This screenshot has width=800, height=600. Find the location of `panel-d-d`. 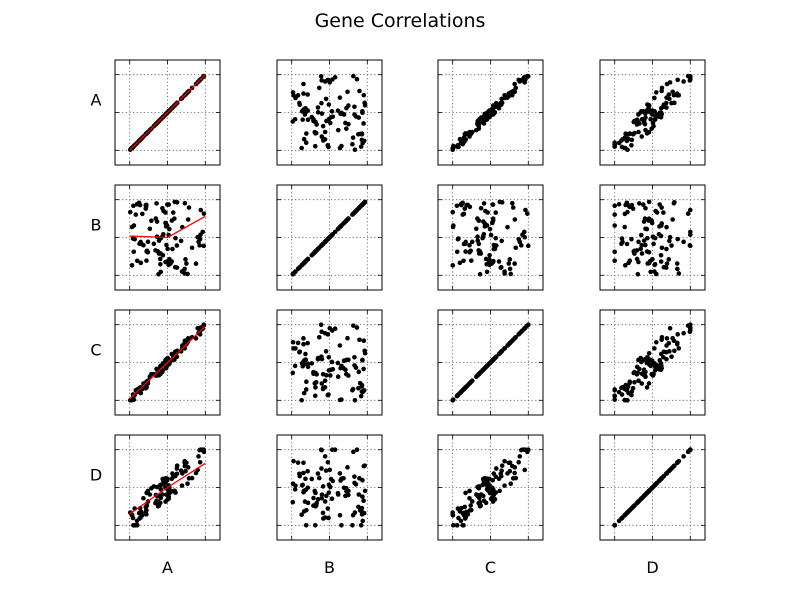

panel-d-d is located at coordinates (652, 487).